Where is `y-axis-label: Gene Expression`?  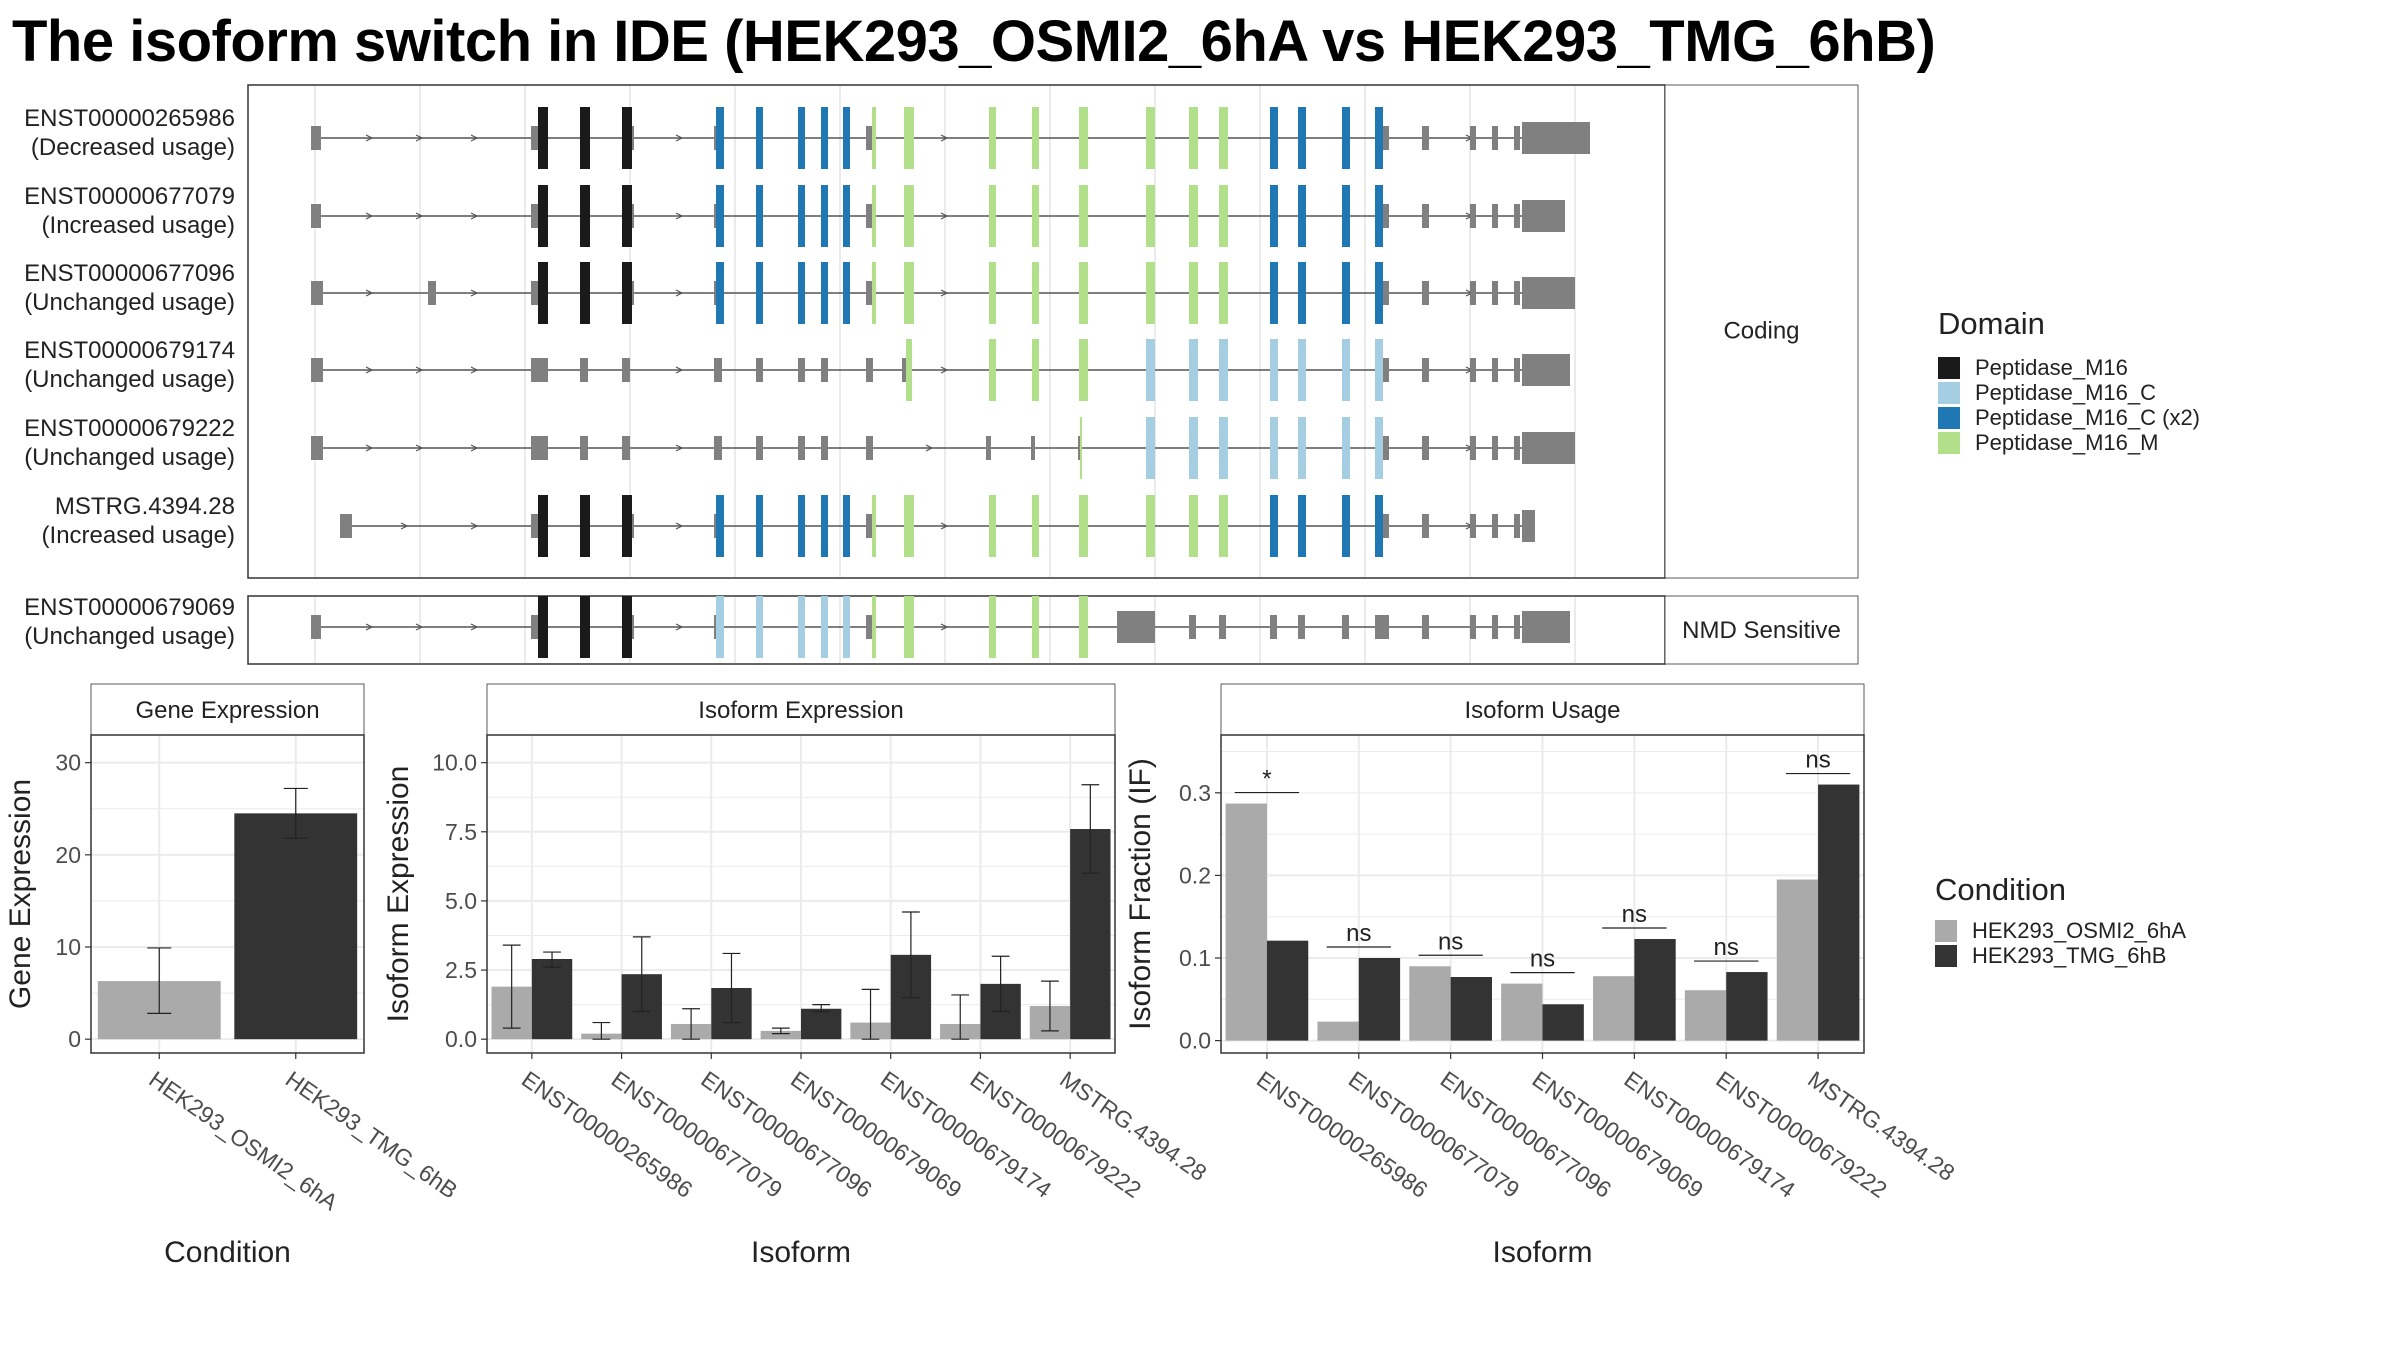 y-axis-label: Gene Expression is located at coordinates (20, 894).